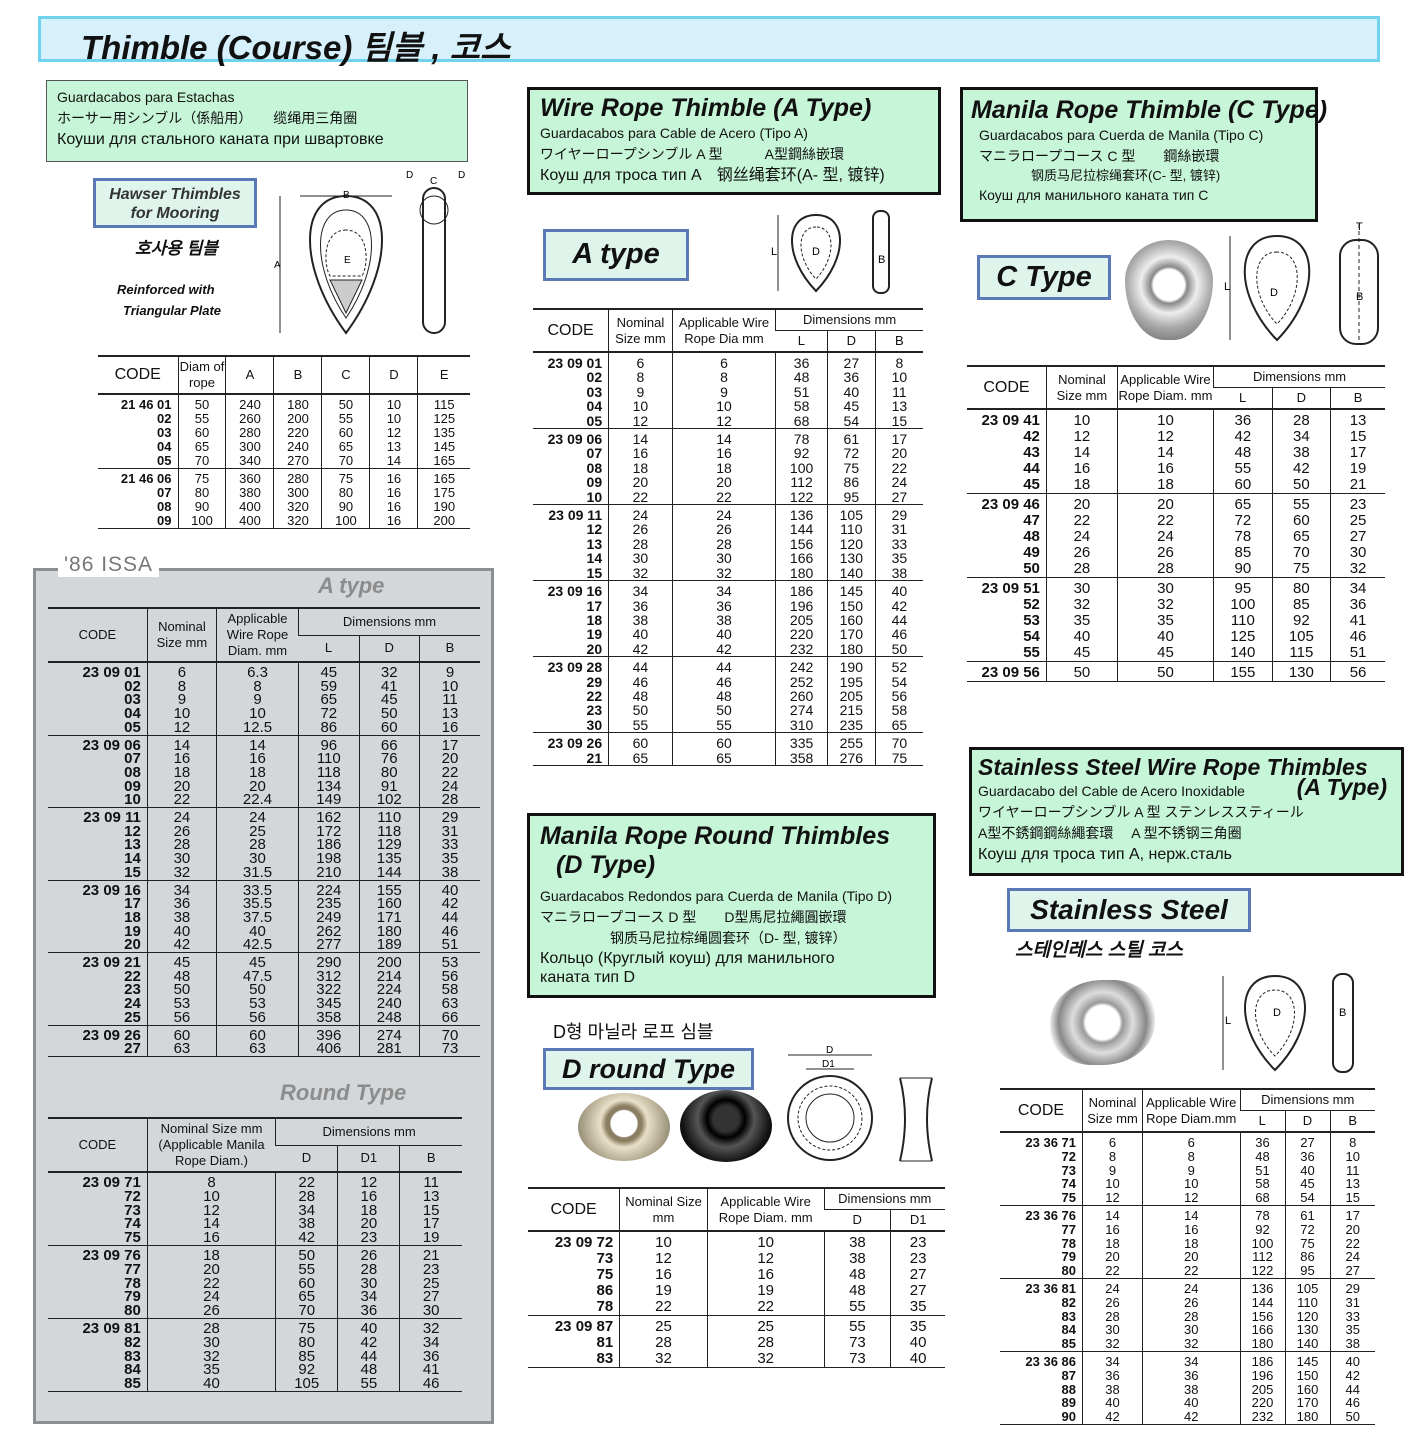  I want to click on table-row: 09 20 20 134 91 24, so click(264, 786).